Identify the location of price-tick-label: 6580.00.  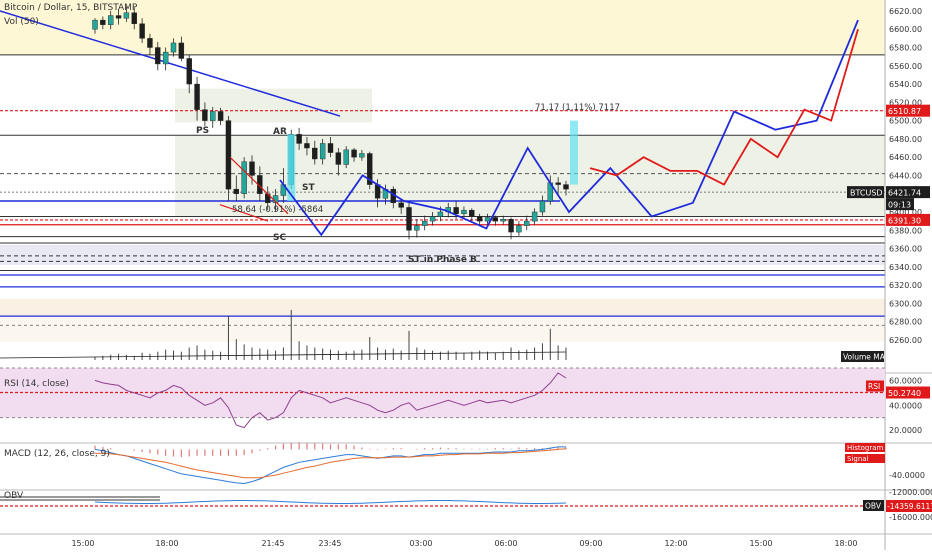
(905, 48).